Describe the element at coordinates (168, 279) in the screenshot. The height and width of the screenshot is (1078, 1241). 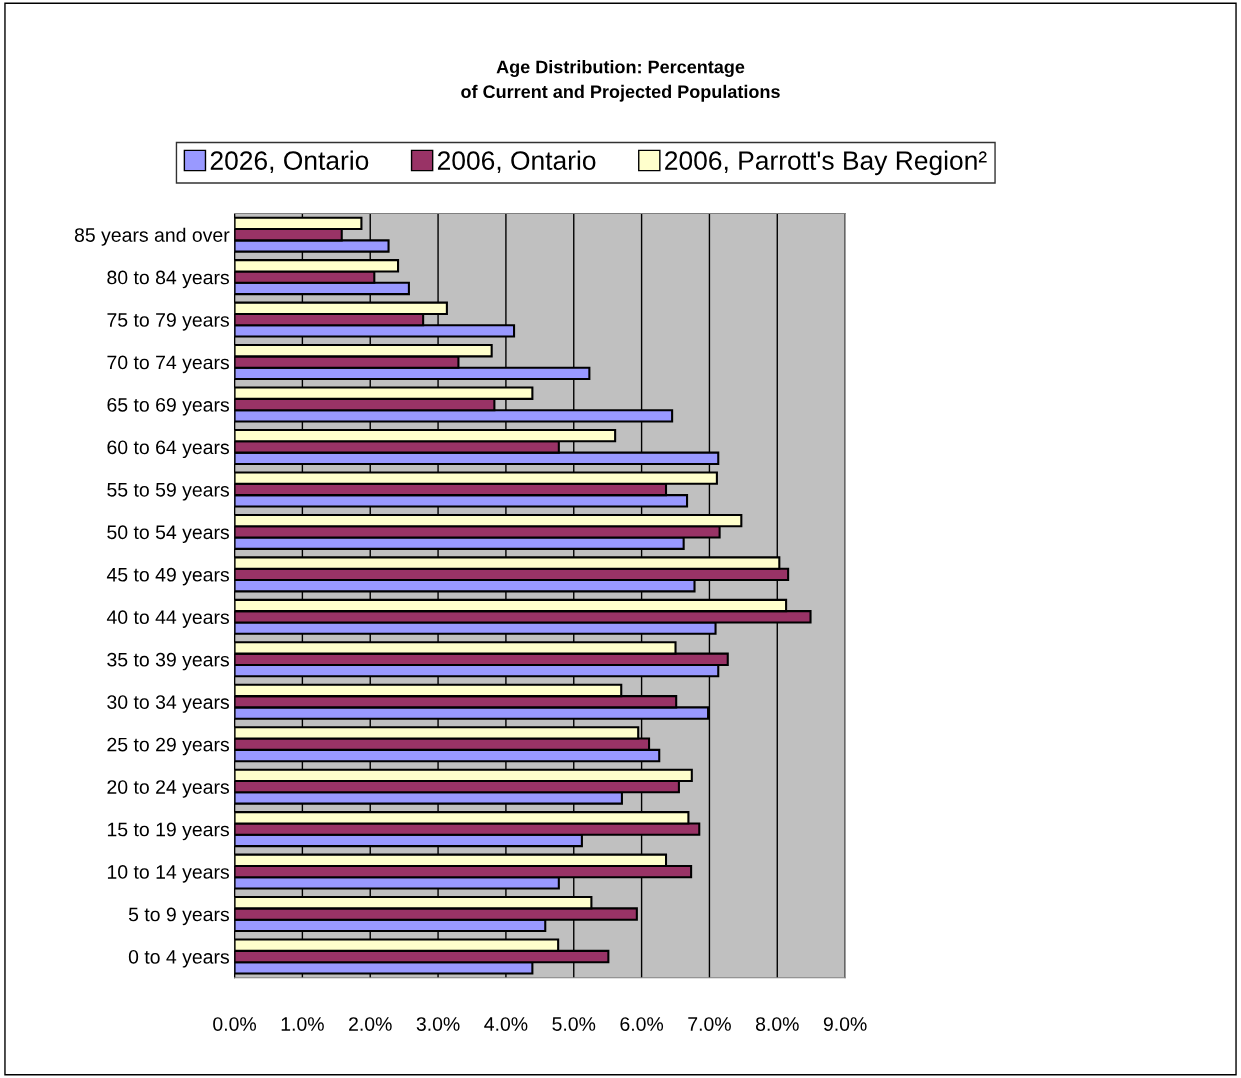
I see `y-tick-label: 80 to 84 years` at that location.